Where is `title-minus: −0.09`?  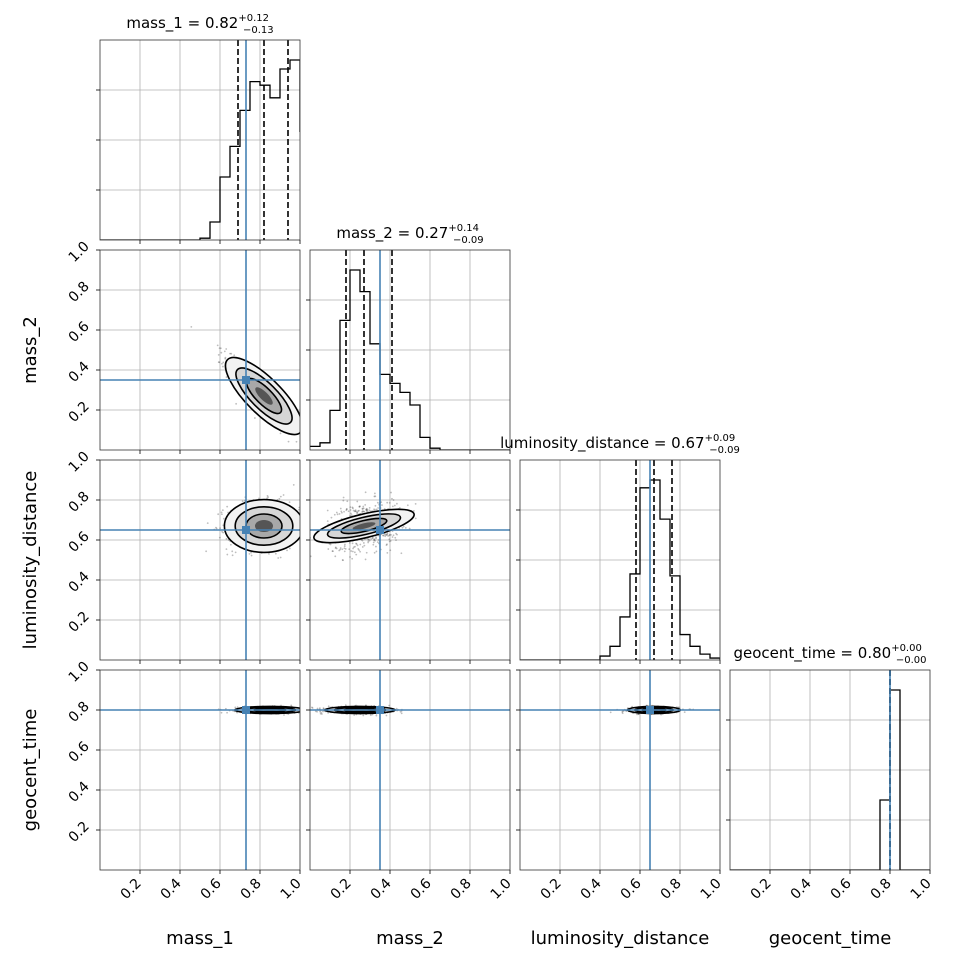
title-minus: −0.09 is located at coordinates (468, 240).